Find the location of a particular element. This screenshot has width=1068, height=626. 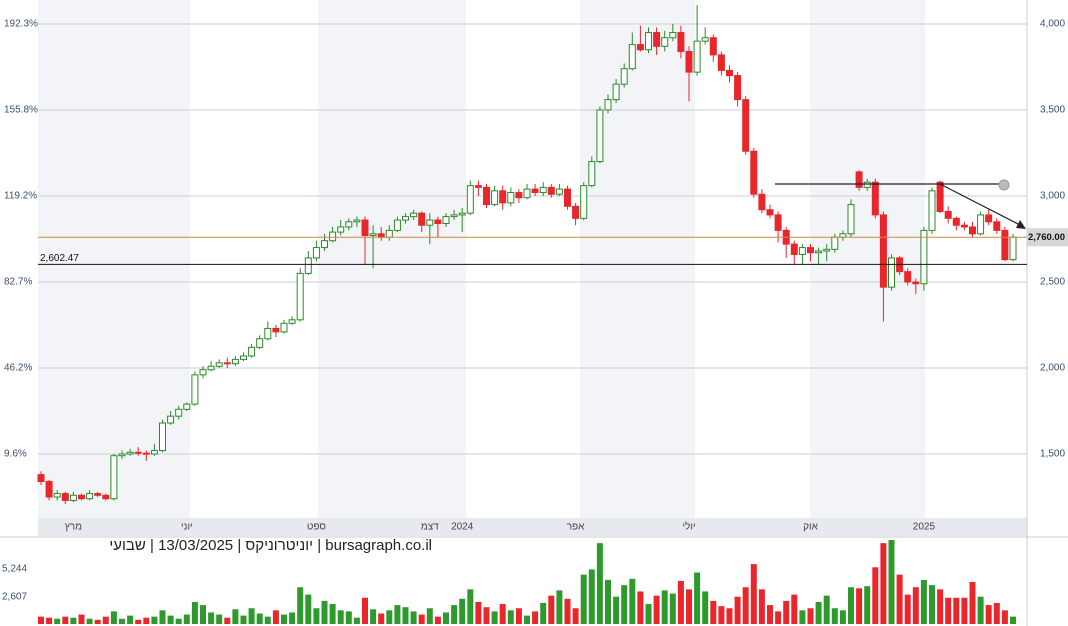

y2-tick-label: 192.3% is located at coordinates (21, 23).